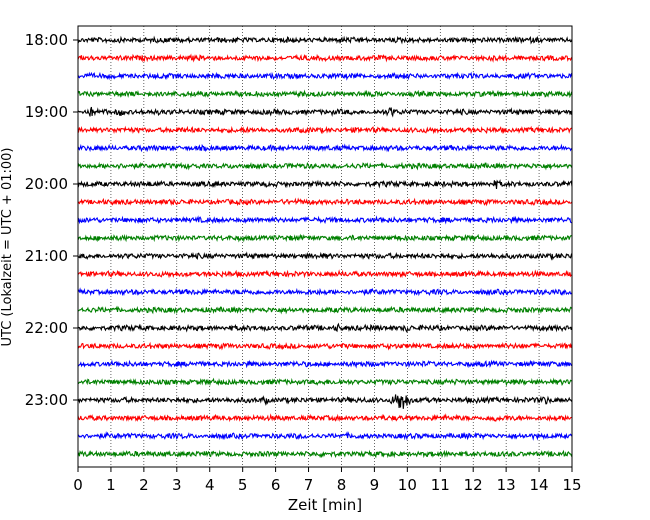  Describe the element at coordinates (324, 274) in the screenshot. I see `trace-21:15` at that location.